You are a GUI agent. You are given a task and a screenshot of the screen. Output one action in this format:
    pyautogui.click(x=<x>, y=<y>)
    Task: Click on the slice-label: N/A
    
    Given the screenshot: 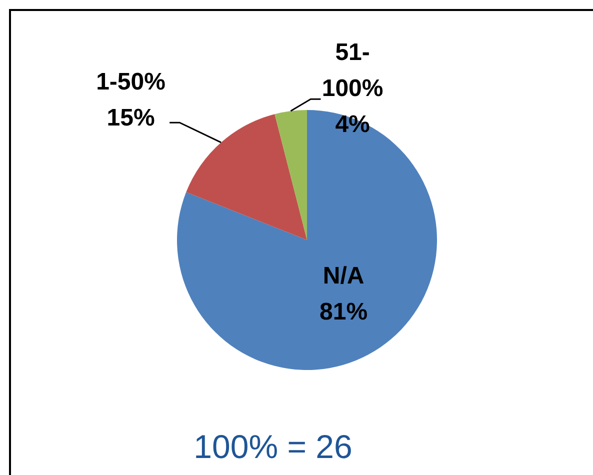 What is the action you would take?
    pyautogui.click(x=343, y=276)
    